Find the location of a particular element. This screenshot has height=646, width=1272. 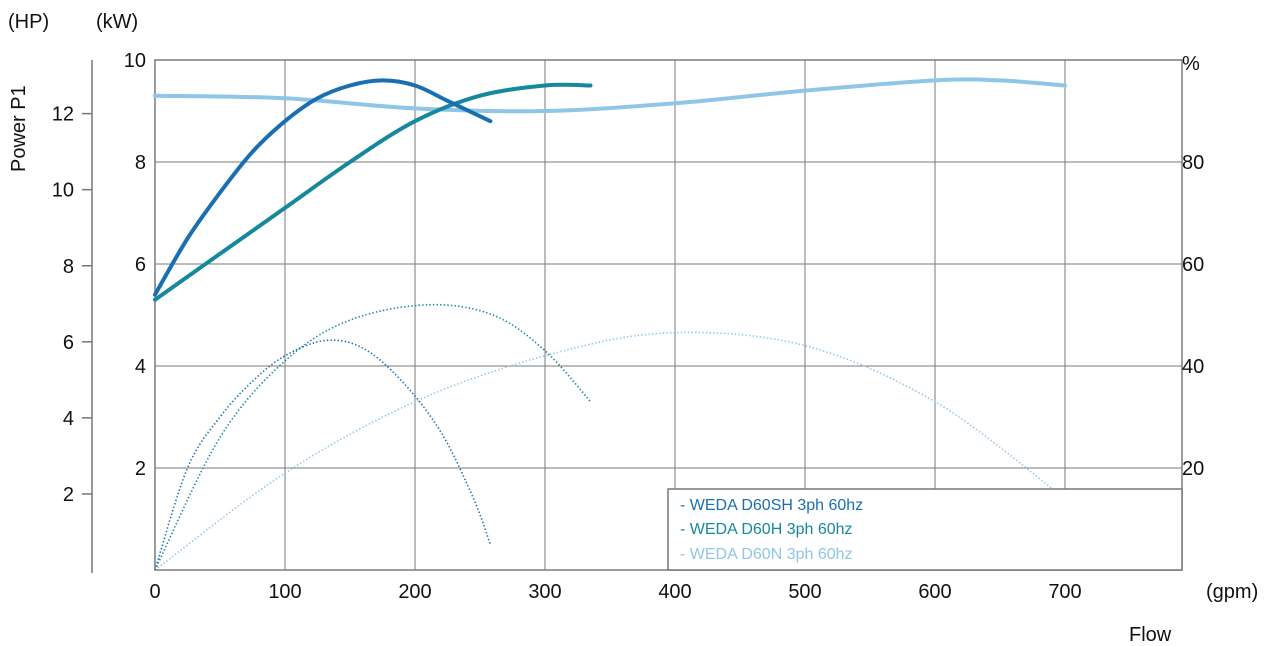

efficiency-curve-d60sh is located at coordinates (323, 187).